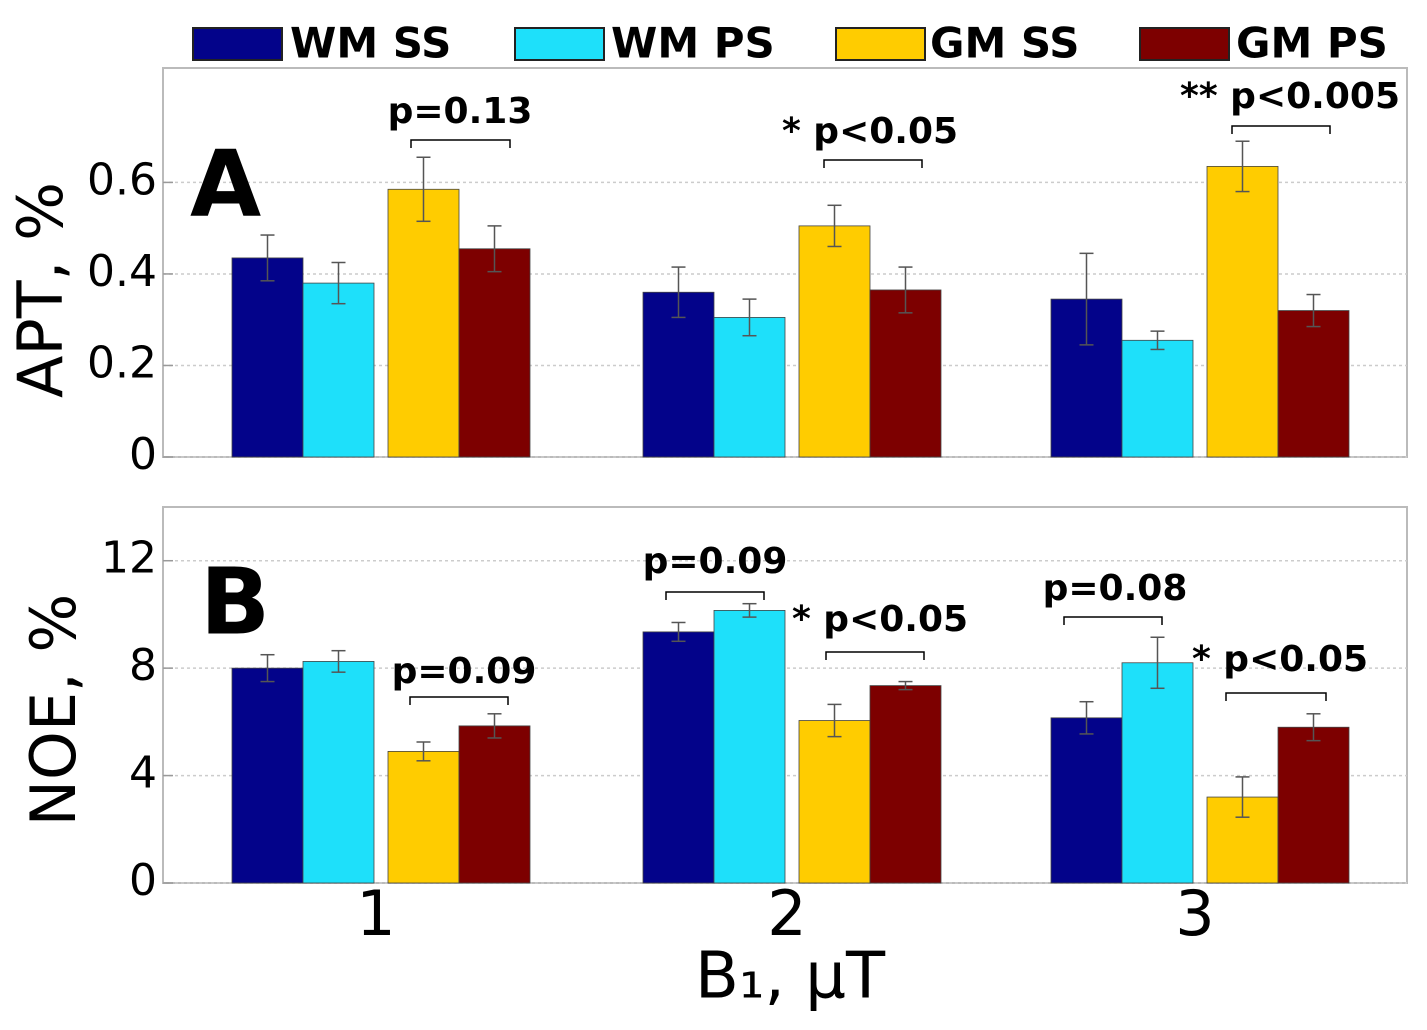  Describe the element at coordinates (375, 913) in the screenshot. I see `x-tick-label: 1` at that location.